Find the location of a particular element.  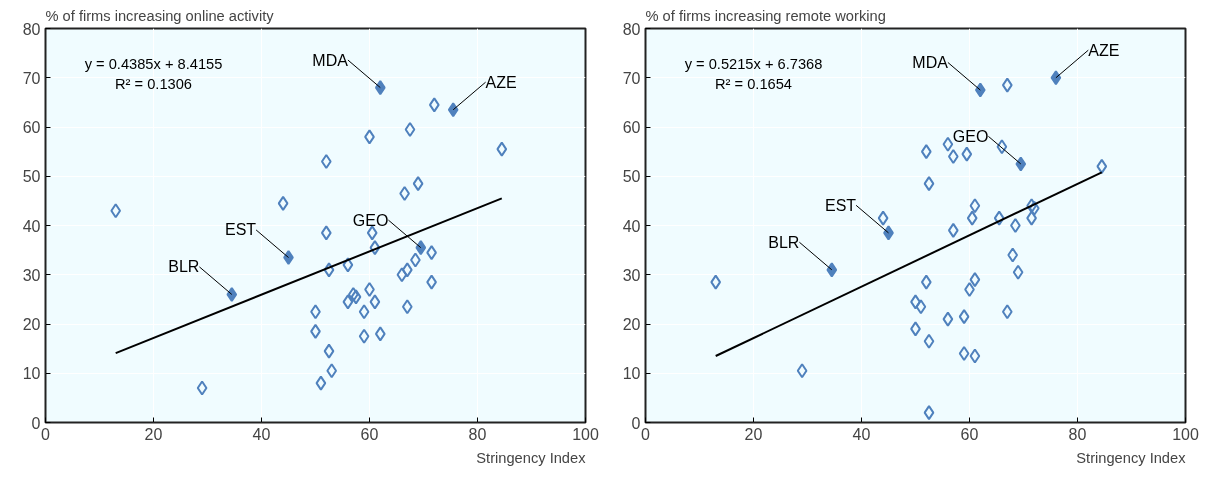

x-tick-label: 60 is located at coordinates (969, 434).